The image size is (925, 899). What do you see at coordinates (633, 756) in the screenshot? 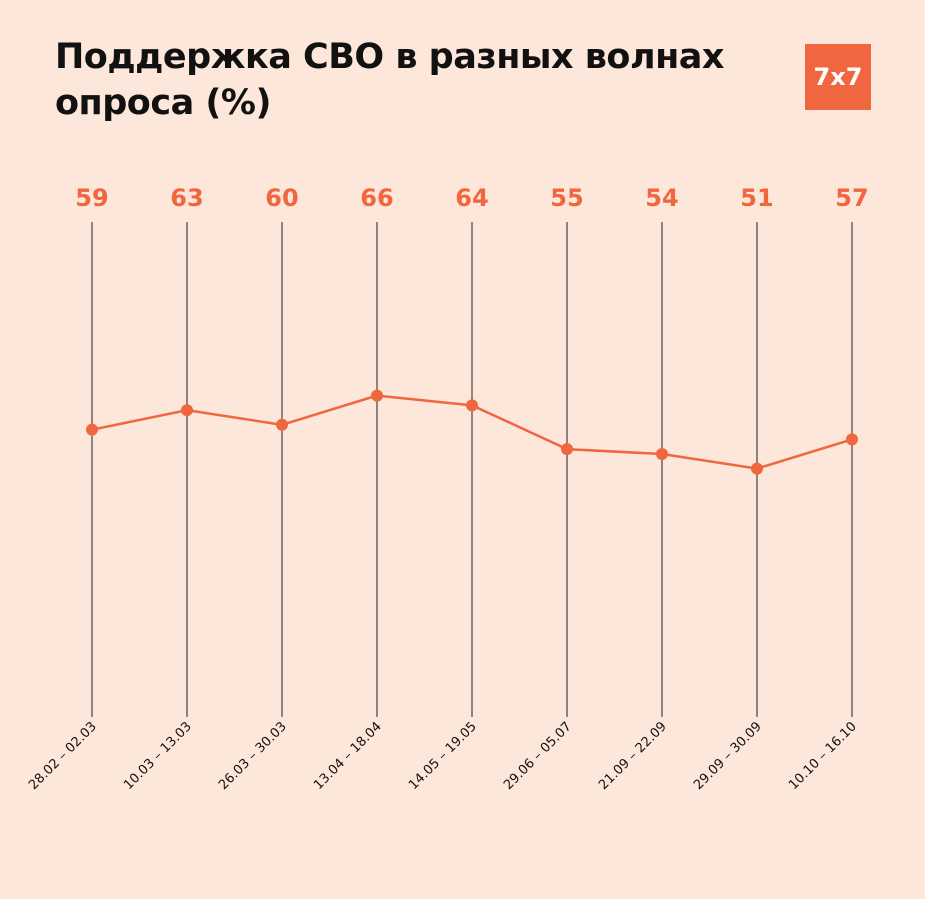
I see `x-tick-label: 21.09 – 22.09` at bounding box center [633, 756].